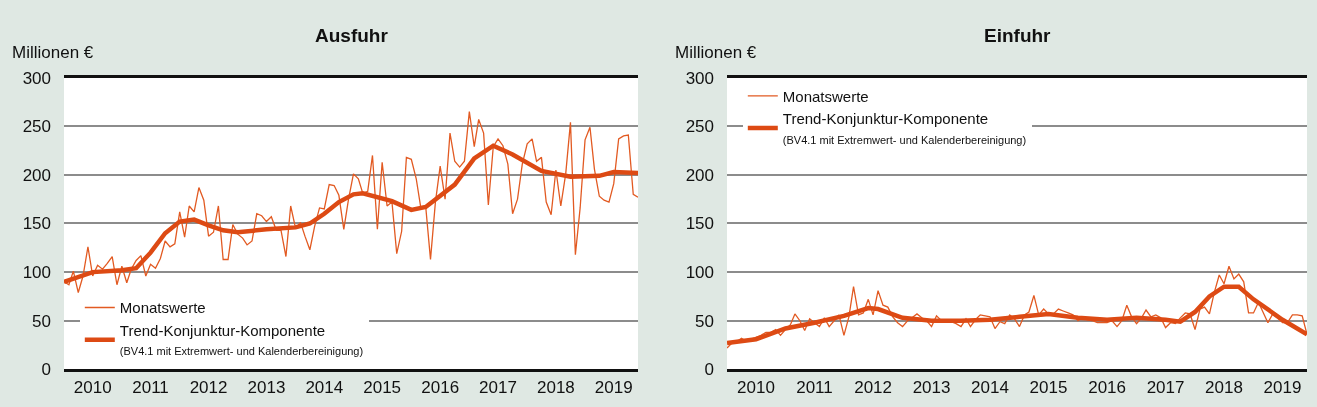 The image size is (1317, 407). I want to click on chart-title: Ausfuhr, so click(352, 35).